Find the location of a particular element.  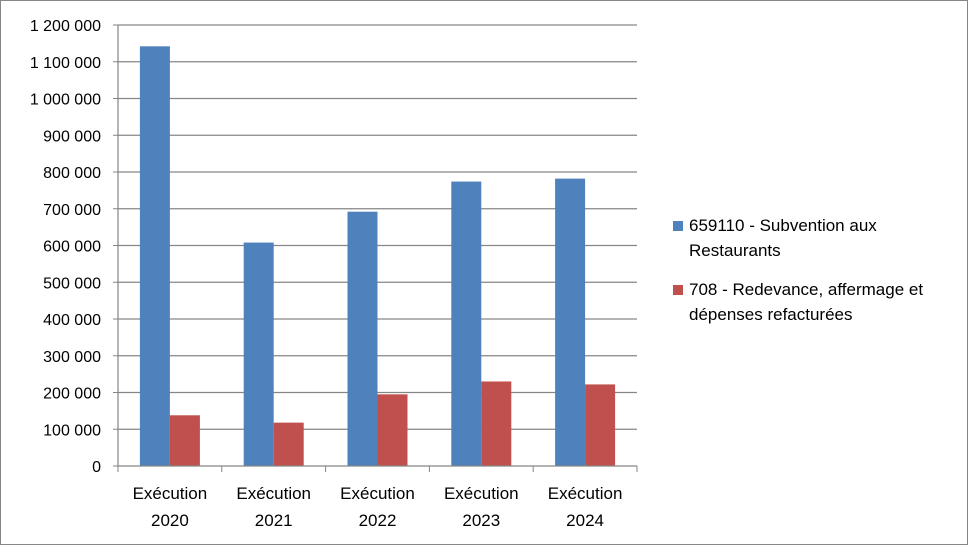

y-tick-label: 200 000 is located at coordinates (72, 394).